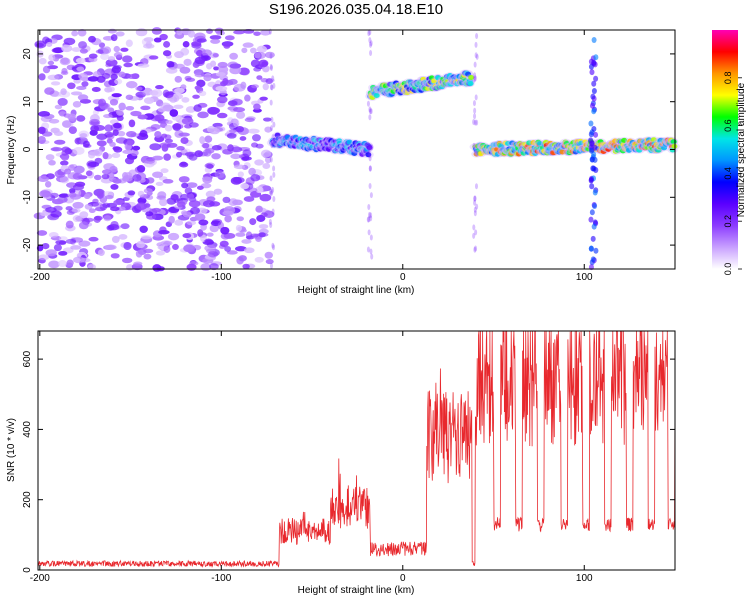 The width and height of the screenshot is (750, 600). I want to click on y-tick-label: 20, so click(27, 54).